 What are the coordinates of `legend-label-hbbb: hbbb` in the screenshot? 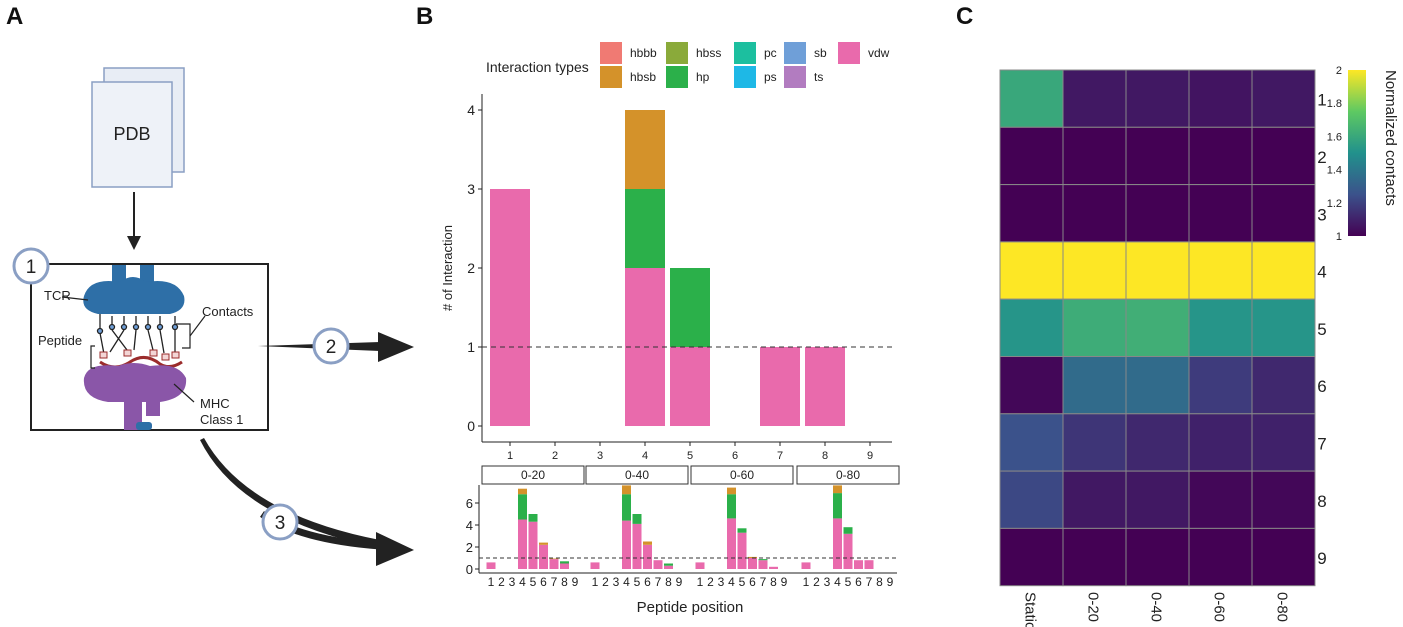 It's located at (643, 53).